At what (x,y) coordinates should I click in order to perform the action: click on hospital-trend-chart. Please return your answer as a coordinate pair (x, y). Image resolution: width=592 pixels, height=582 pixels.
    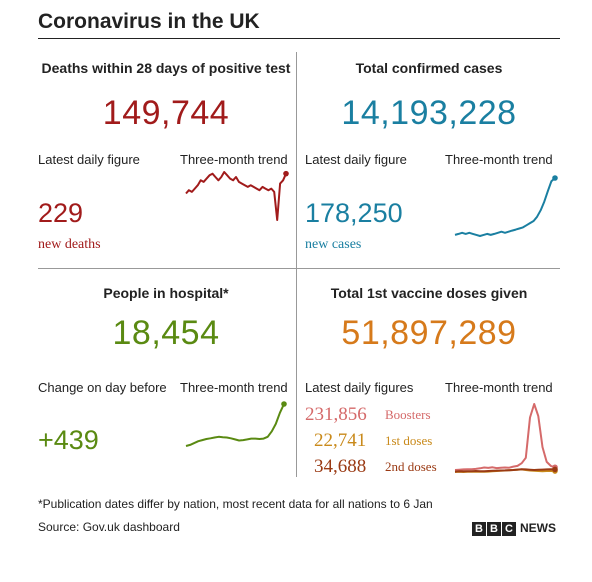
    Looking at the image, I should click on (236, 424).